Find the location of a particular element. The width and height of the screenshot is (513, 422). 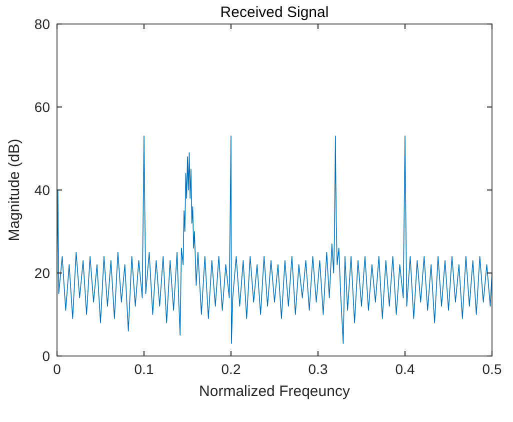

x-axis-title: Normalized Freqeuncy is located at coordinates (274, 391).